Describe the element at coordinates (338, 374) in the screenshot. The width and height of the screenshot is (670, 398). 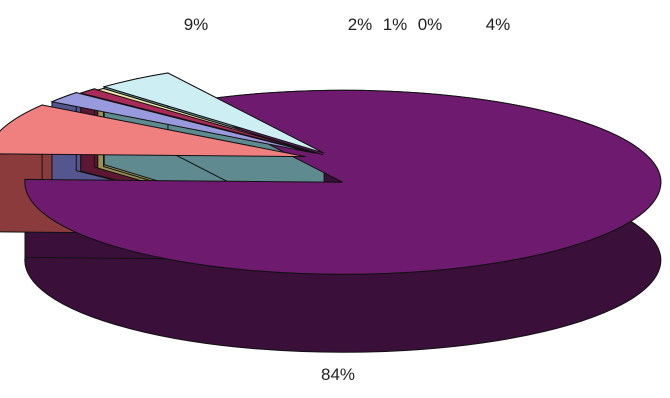
I see `data-label-0: 84%` at that location.